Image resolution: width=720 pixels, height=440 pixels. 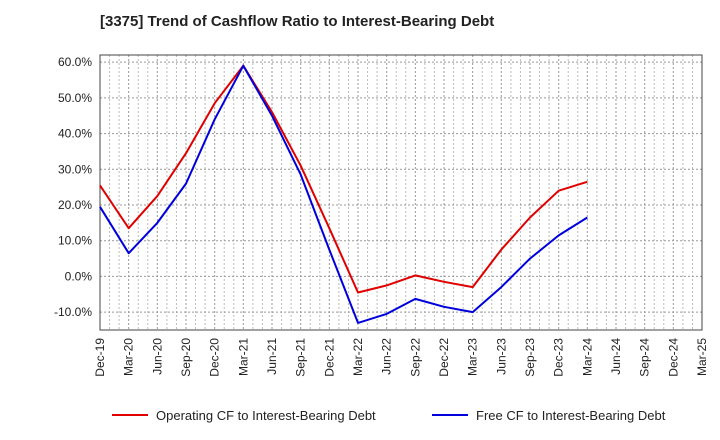 I want to click on x-tick-label: Jun-24, so click(x=616, y=356).